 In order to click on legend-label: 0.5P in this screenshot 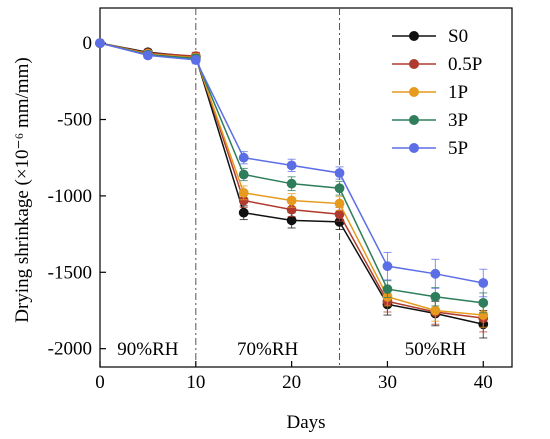, I will do `click(465, 64)`.